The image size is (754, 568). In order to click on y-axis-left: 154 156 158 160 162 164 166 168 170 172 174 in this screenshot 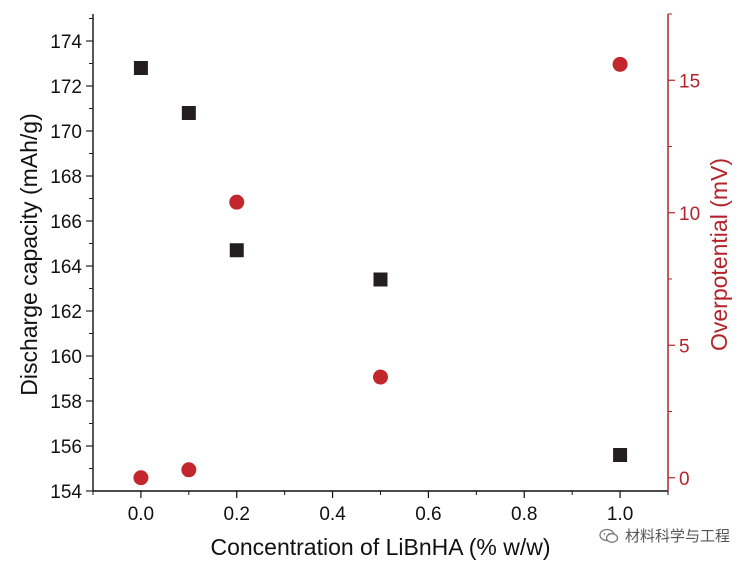, I will do `click(71, 260)`.